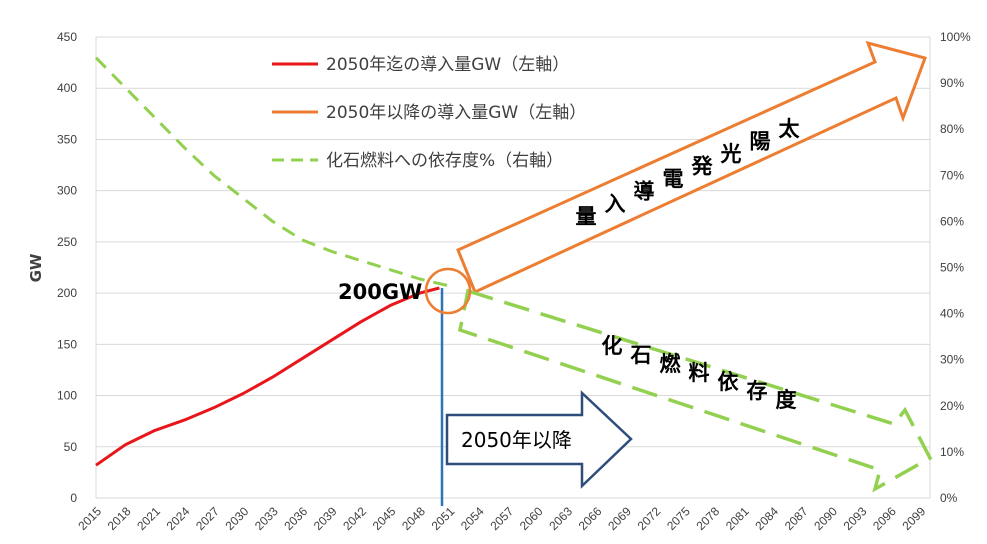  I want to click on x-tick-label: 2048, so click(413, 518).